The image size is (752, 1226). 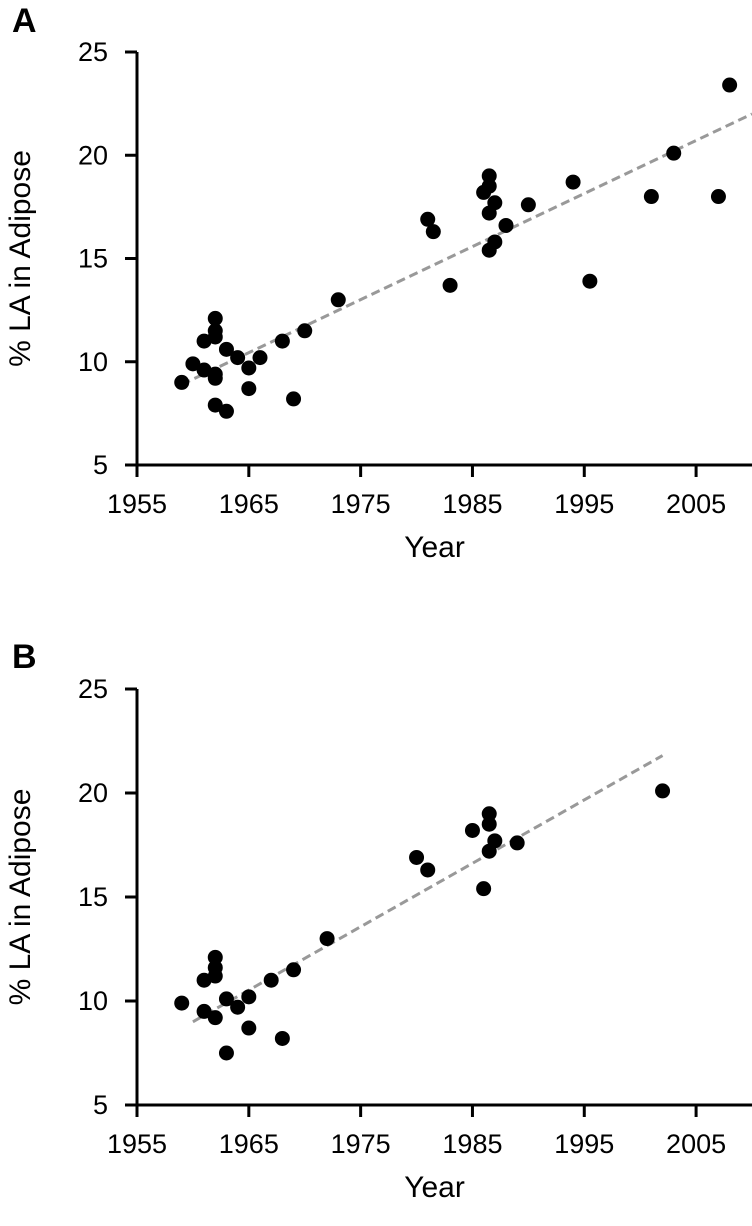 I want to click on panel-label: A, so click(x=24, y=21).